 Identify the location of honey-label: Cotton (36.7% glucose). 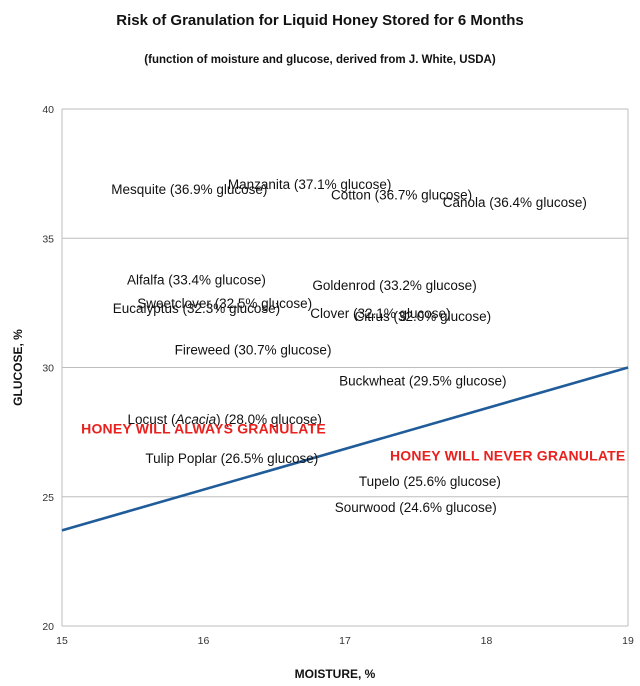
(401, 194).